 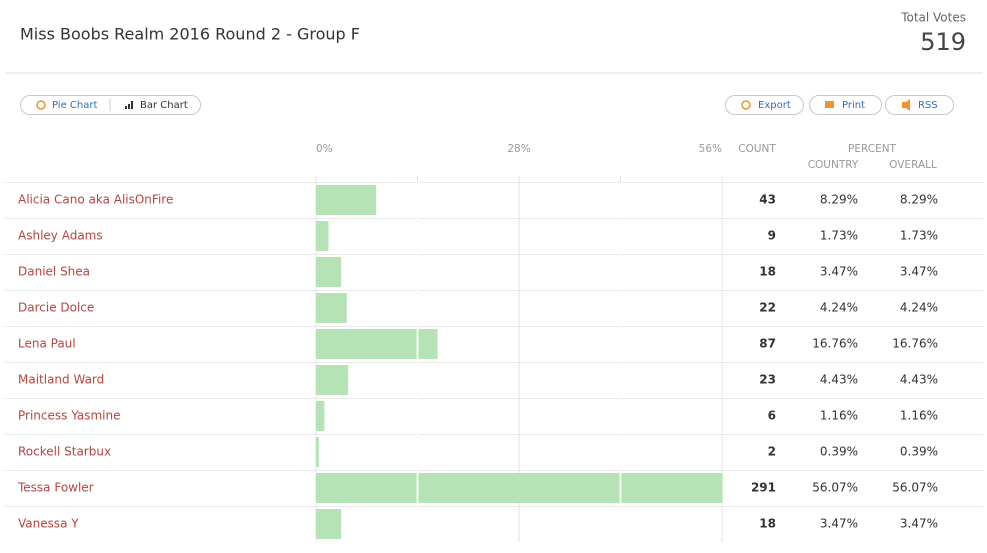 What do you see at coordinates (919, 200) in the screenshot?
I see `overall-percent: 8.29%` at bounding box center [919, 200].